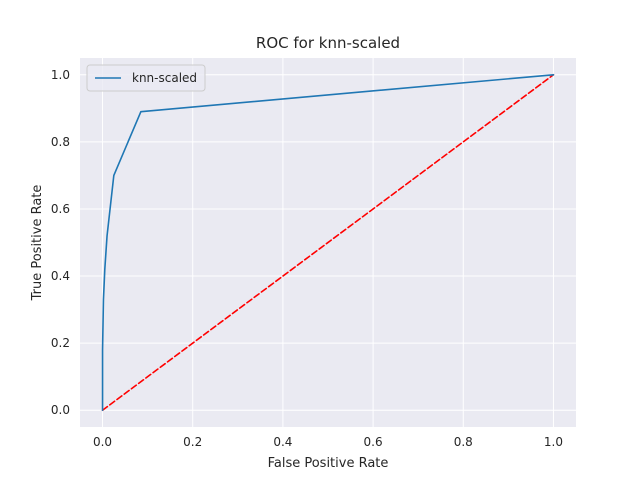  I want to click on x-axis-ticks: 0.0 0.2 0.4 0.6 0.8 1.0, so click(328, 442).